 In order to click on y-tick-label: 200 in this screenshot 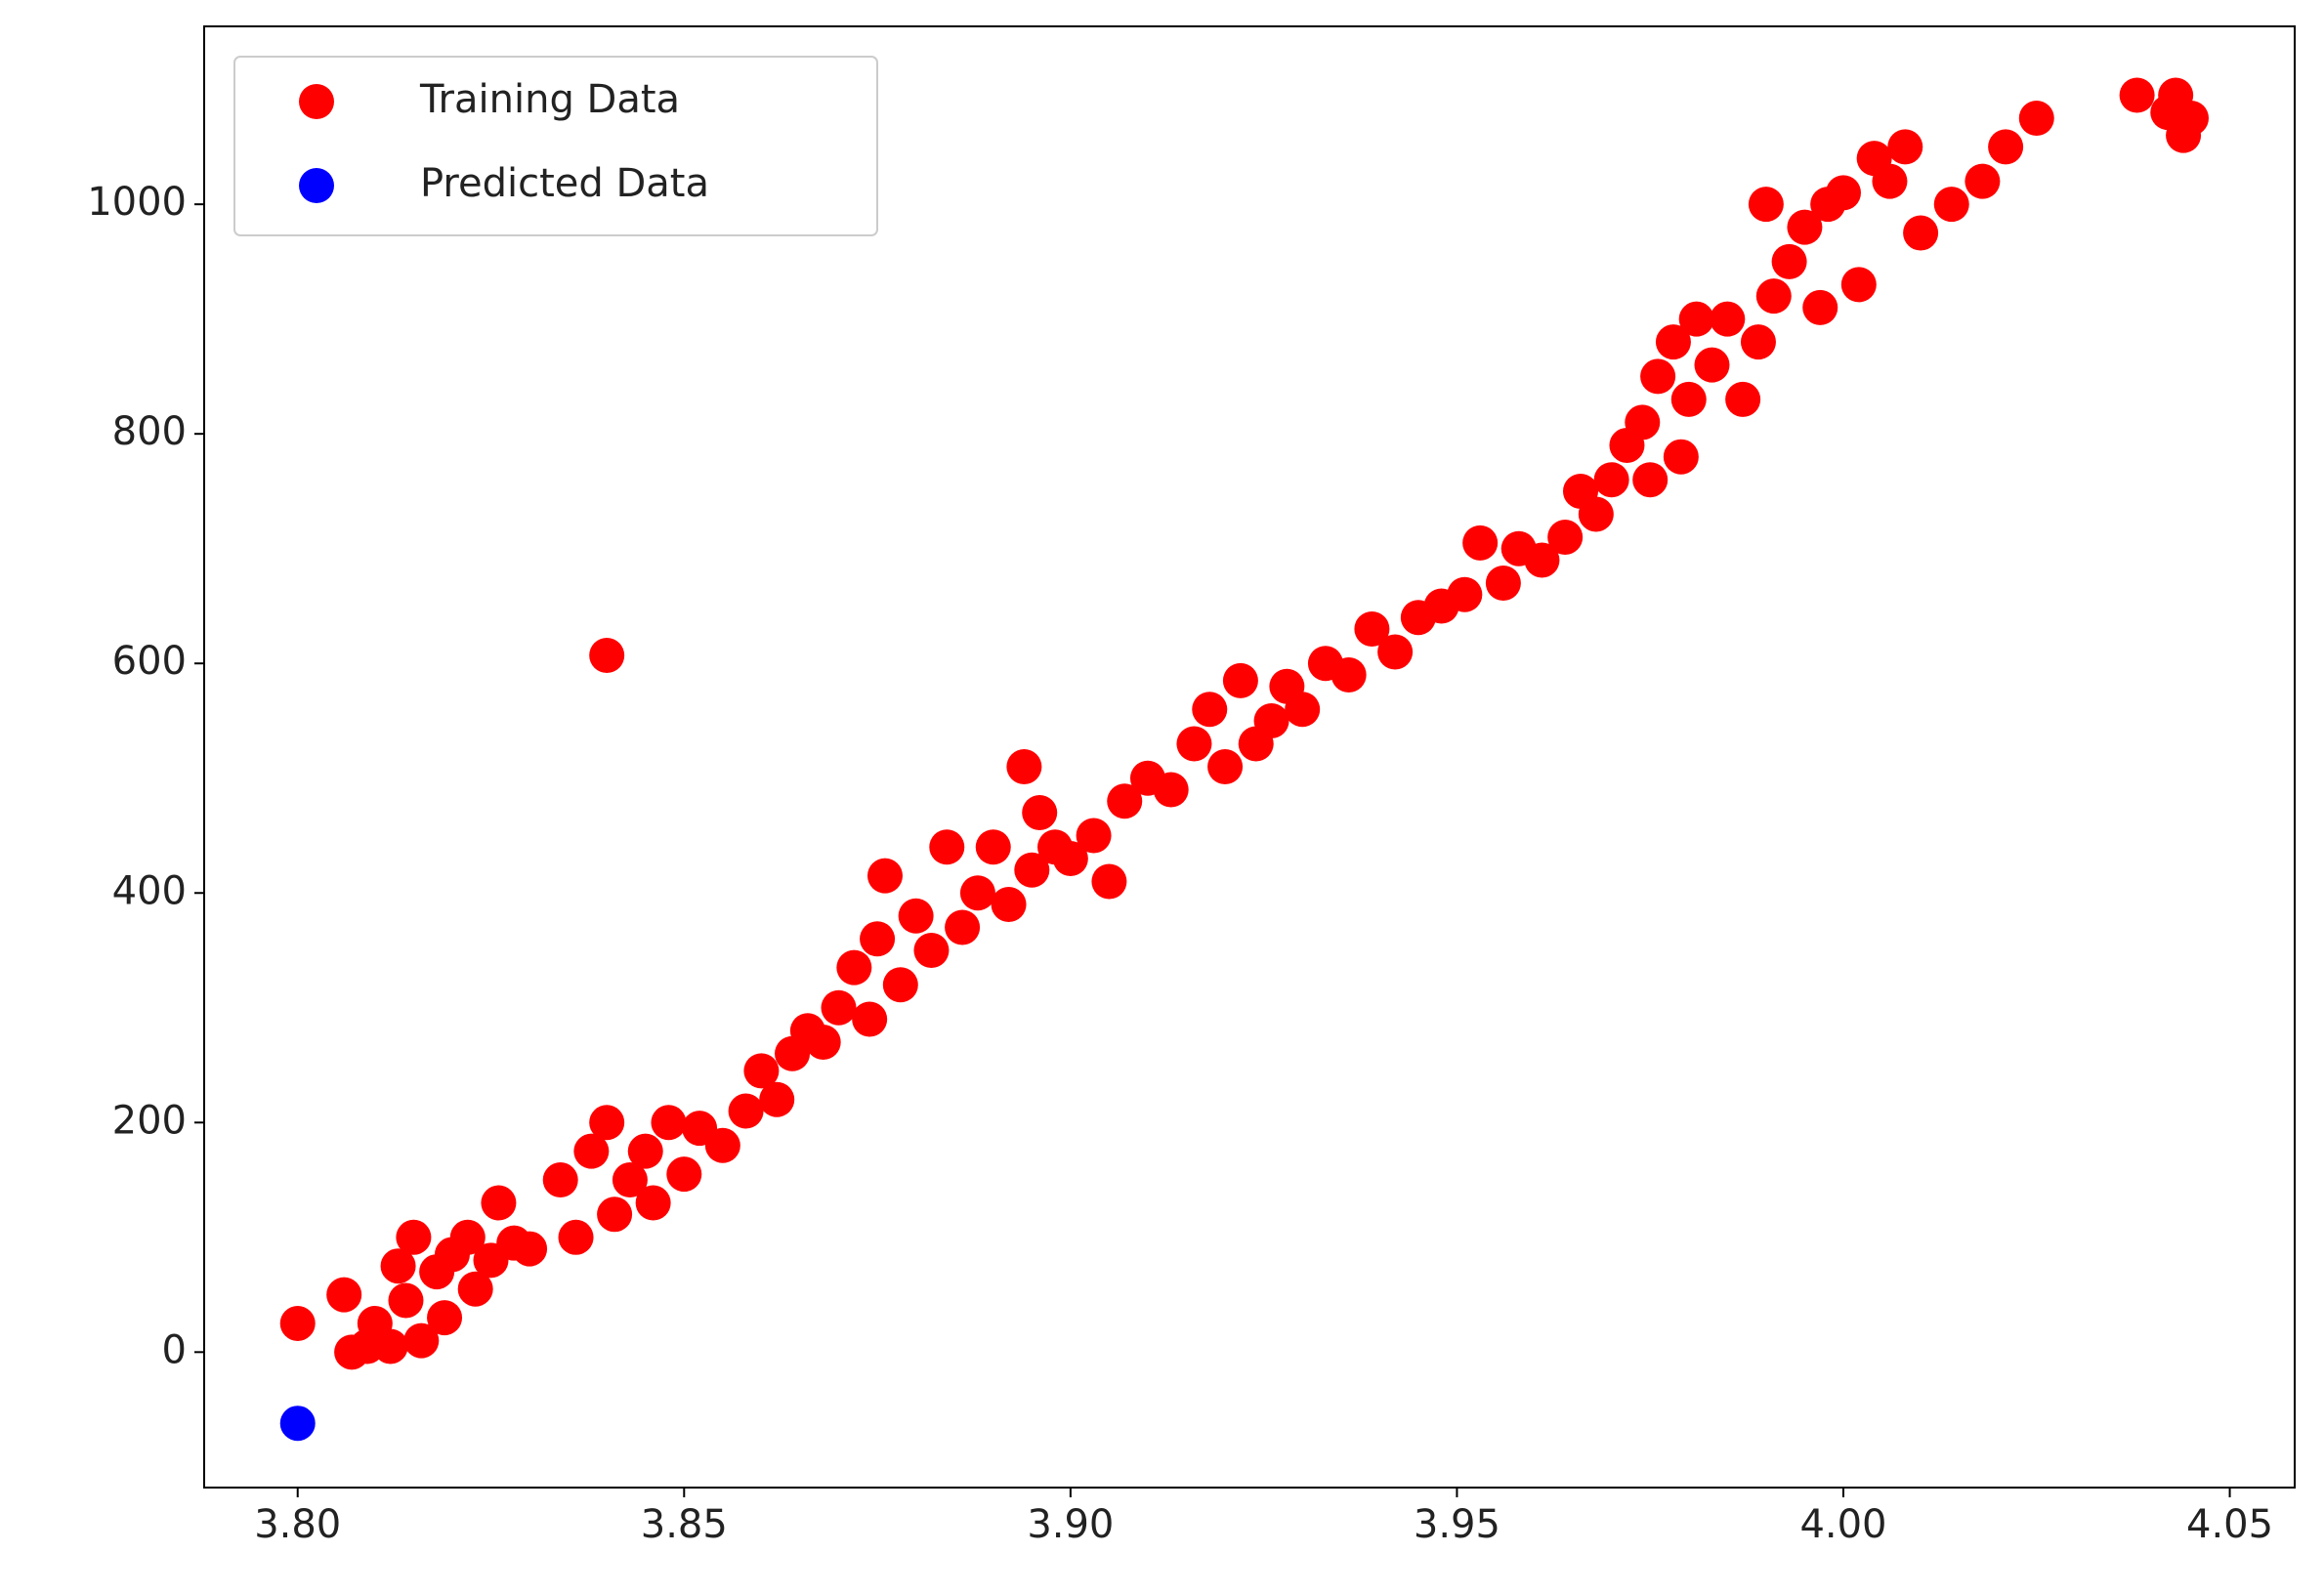, I will do `click(149, 1120)`.